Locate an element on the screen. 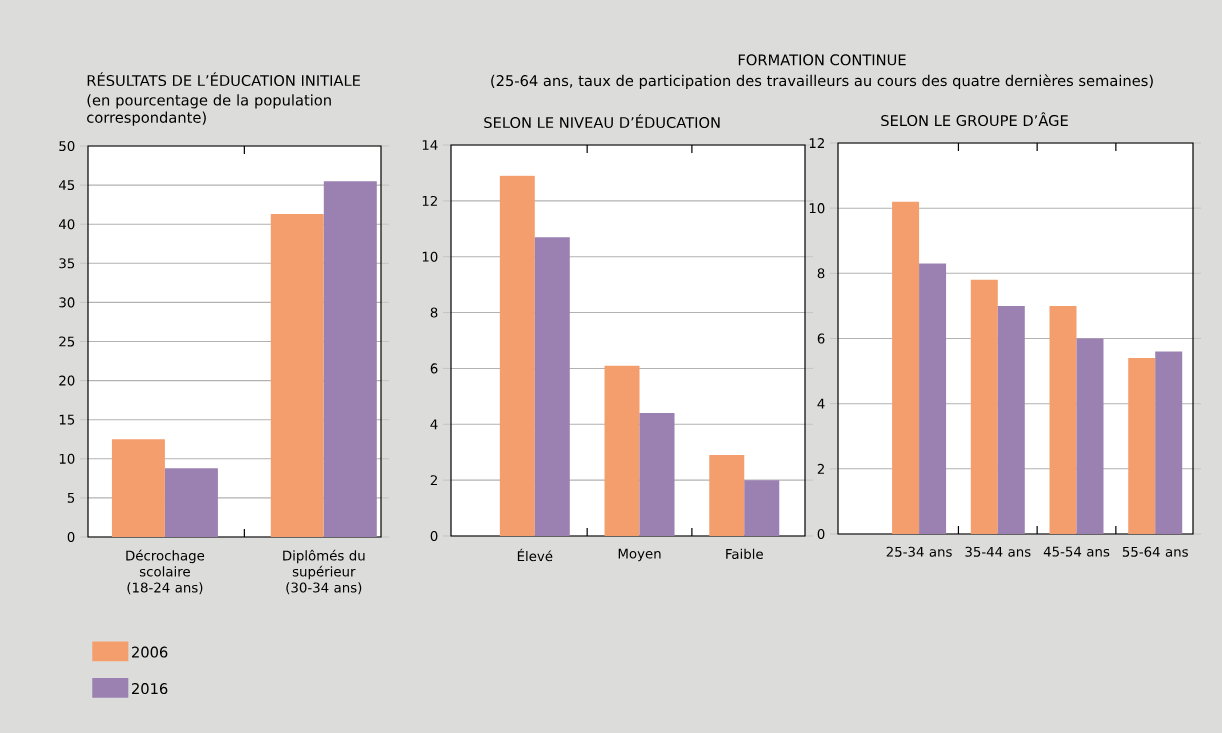  text: (25-64 ans, taux de participation des travailleurs au cours des quatre dernières semaines) is located at coordinates (822, 82).